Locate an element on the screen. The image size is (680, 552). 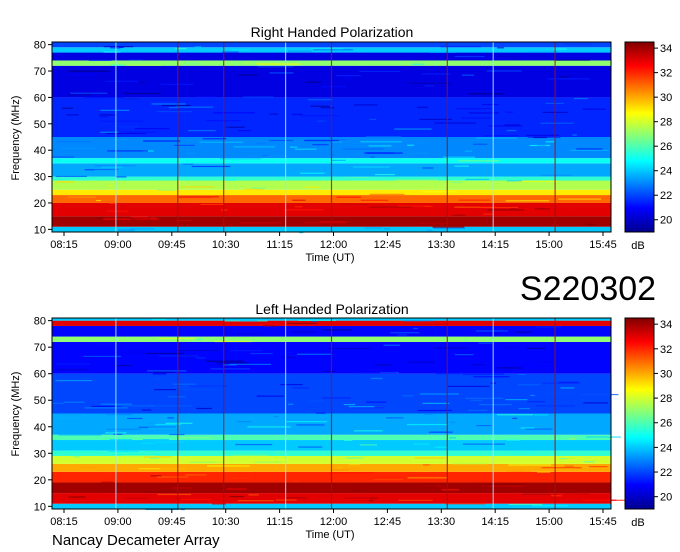
y-tick-label: 40 is located at coordinates (40, 428).